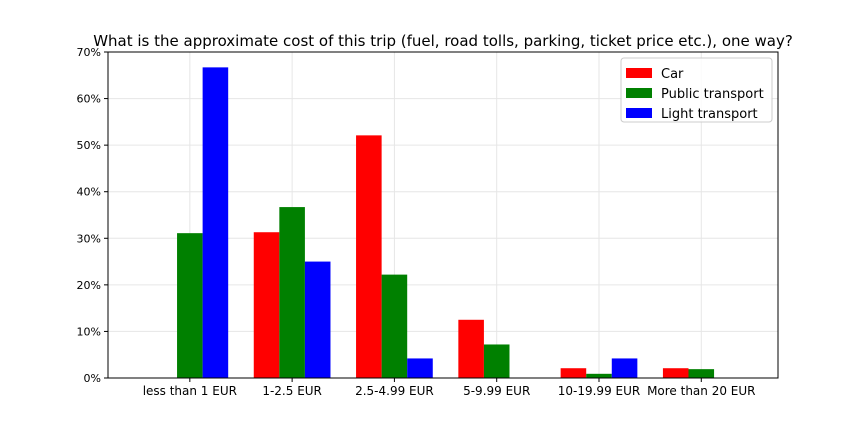 This screenshot has width=864, height=432. I want to click on legend: Car Public transport Light transport, so click(696, 90).